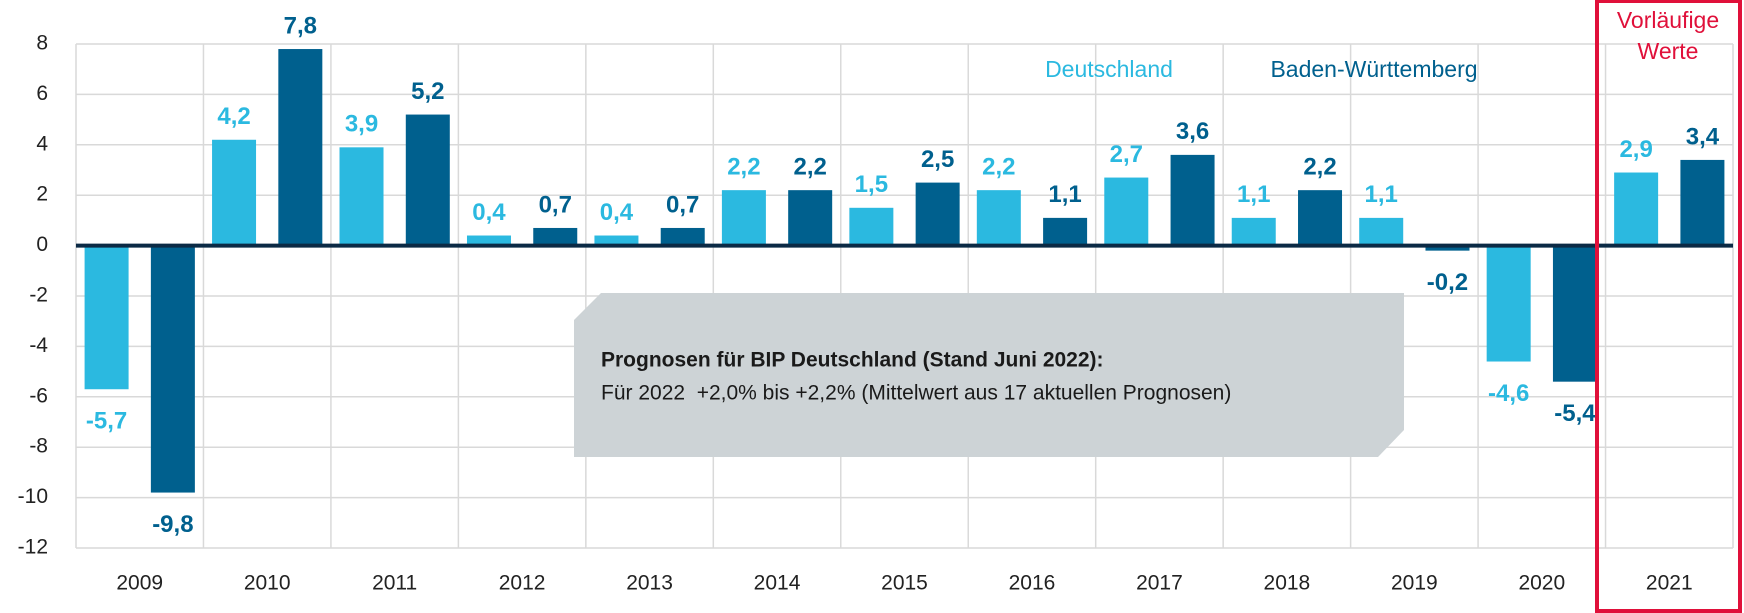  Describe the element at coordinates (1541, 583) in the screenshot. I see `x-tick-label: 2020` at that location.